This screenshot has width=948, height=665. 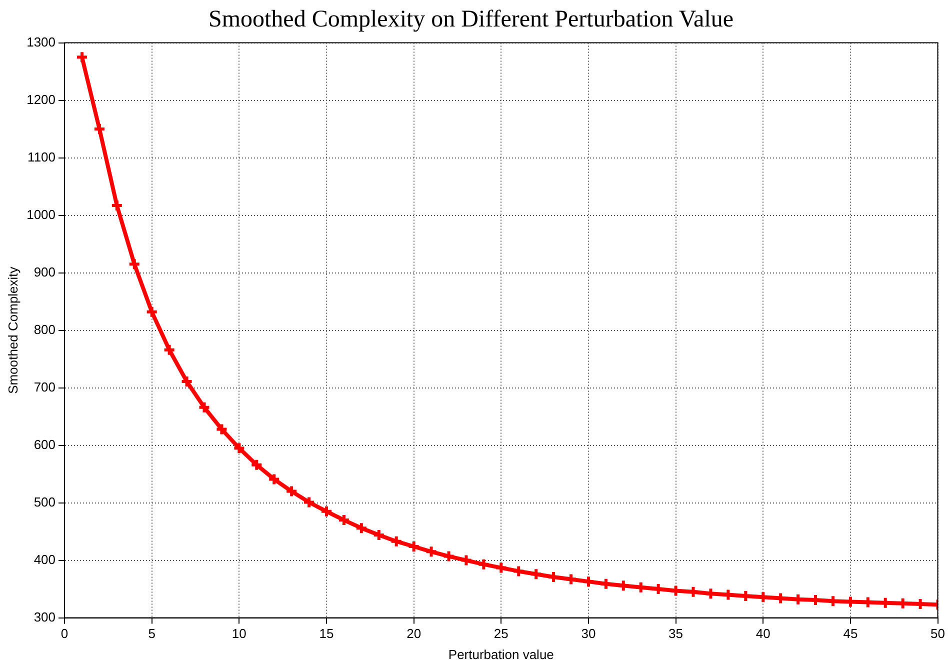 I want to click on x-tick-label: 25, so click(x=501, y=634).